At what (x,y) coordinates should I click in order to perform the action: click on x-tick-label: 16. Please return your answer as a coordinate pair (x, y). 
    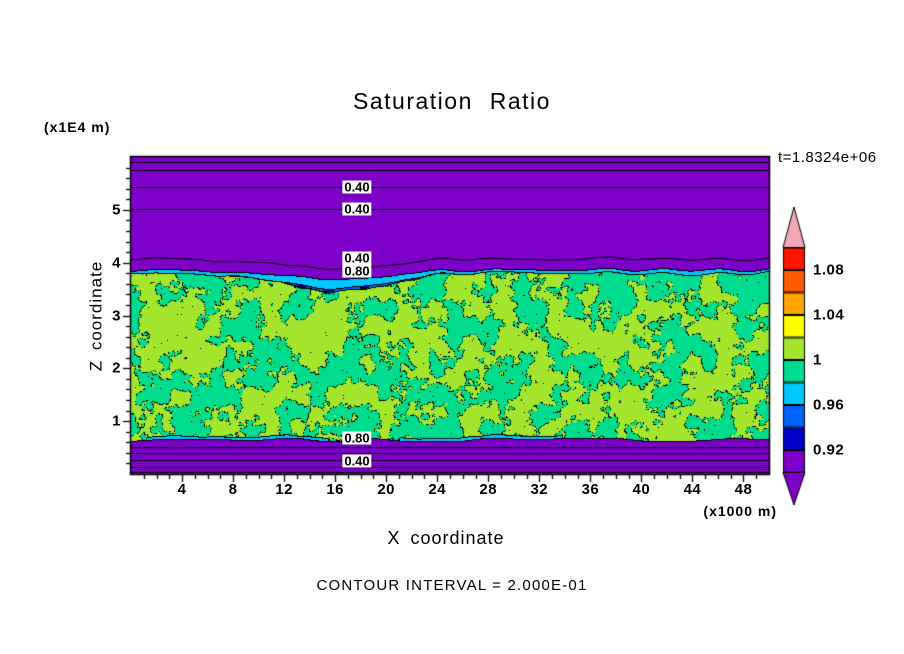
    Looking at the image, I should click on (335, 489).